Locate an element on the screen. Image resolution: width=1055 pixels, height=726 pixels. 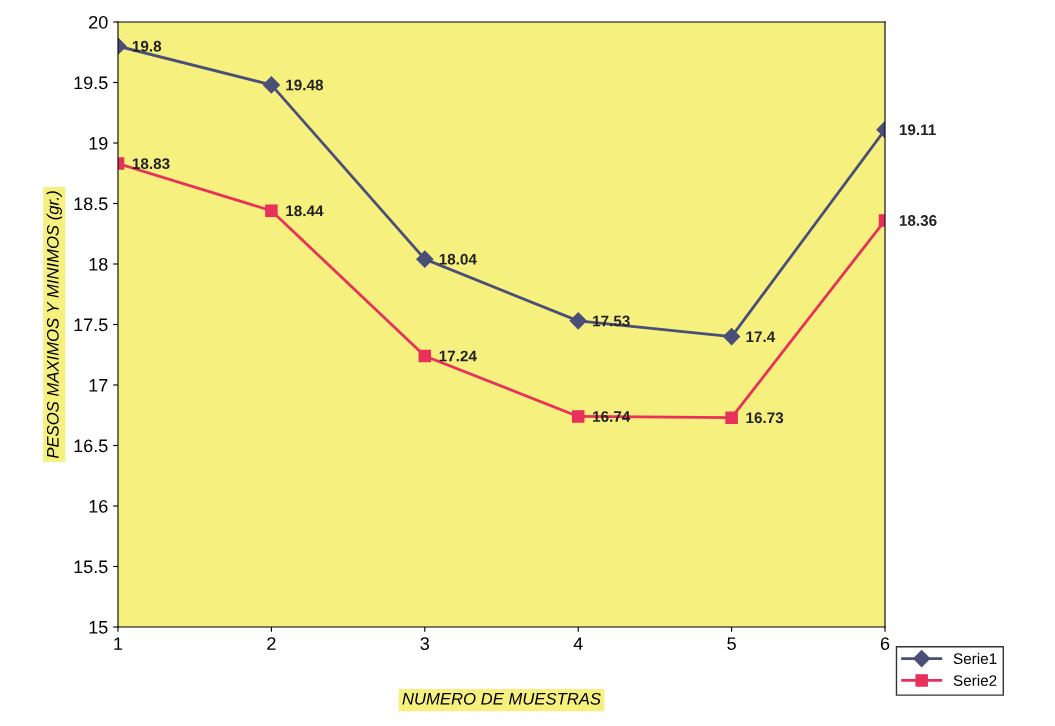
data-label: 17.24 is located at coordinates (458, 356).